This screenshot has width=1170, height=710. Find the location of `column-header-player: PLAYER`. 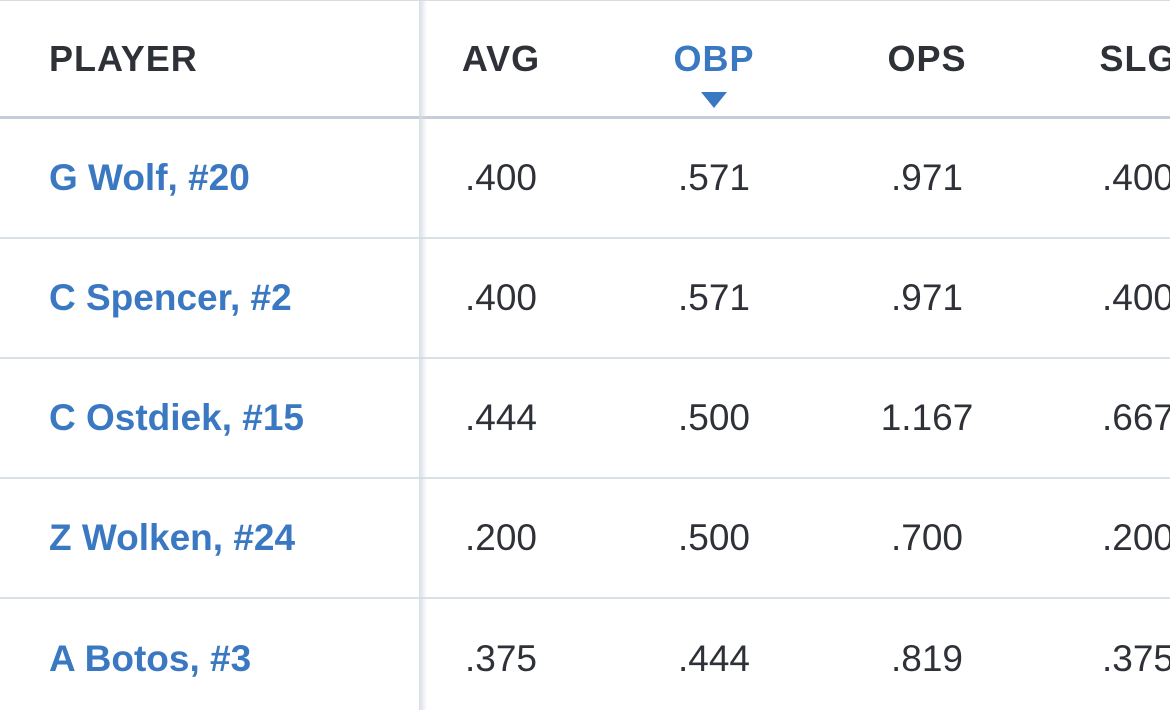

column-header-player: PLAYER is located at coordinates (123, 58).